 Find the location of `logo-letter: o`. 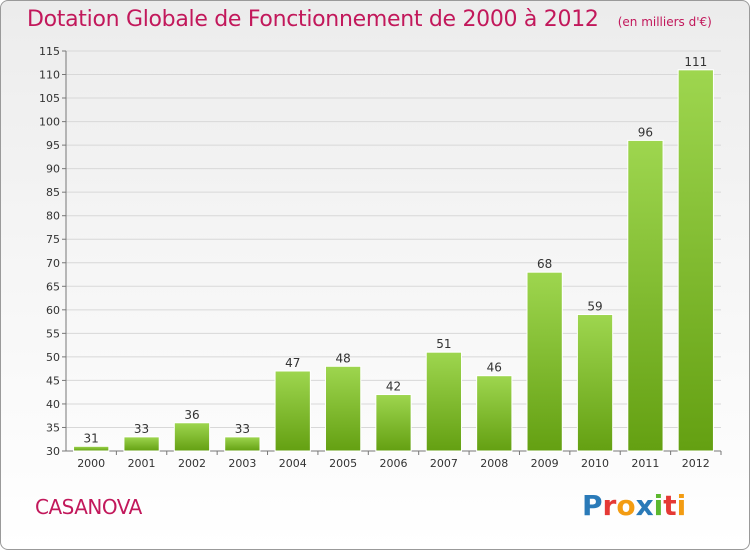

logo-letter: o is located at coordinates (626, 505).